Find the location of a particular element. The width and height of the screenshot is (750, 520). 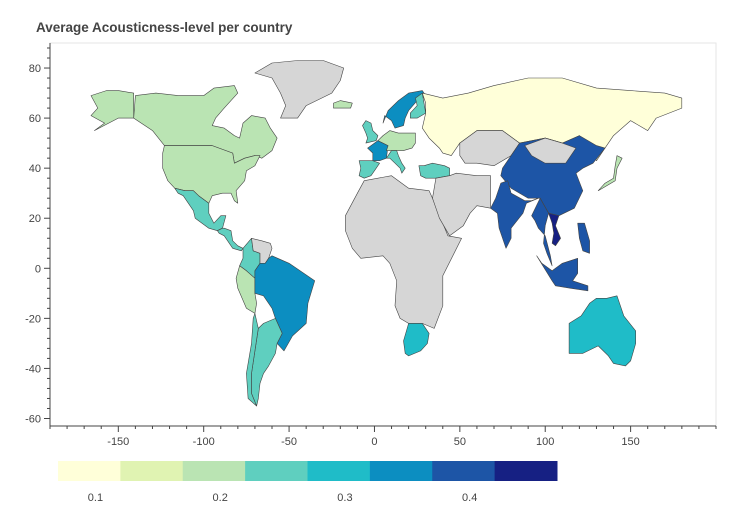

country-philippines is located at coordinates (583, 238).